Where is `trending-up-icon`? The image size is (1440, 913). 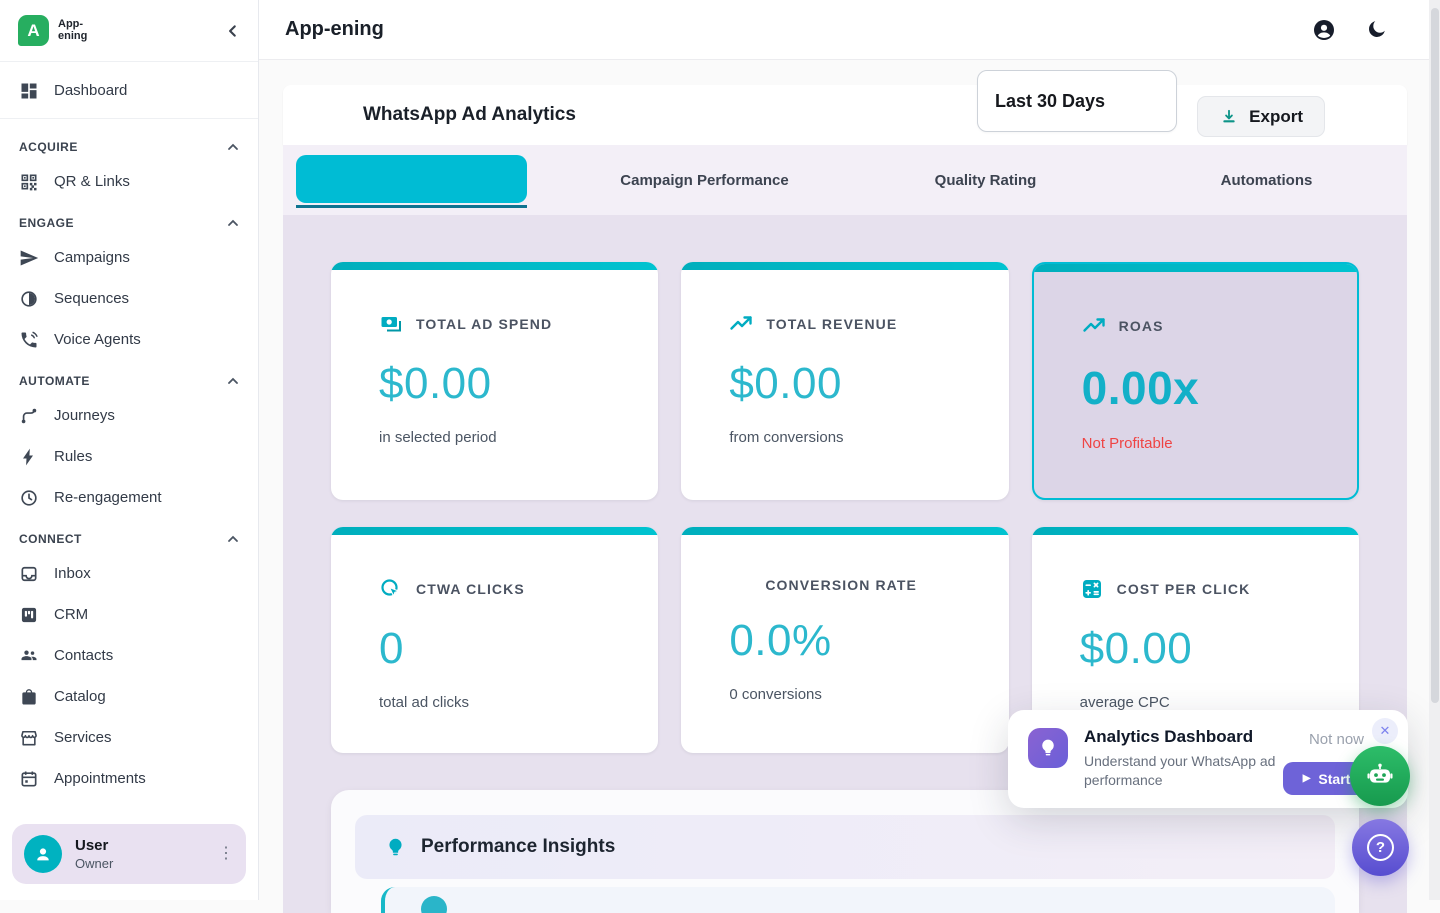
trending-up-icon is located at coordinates (1094, 326).